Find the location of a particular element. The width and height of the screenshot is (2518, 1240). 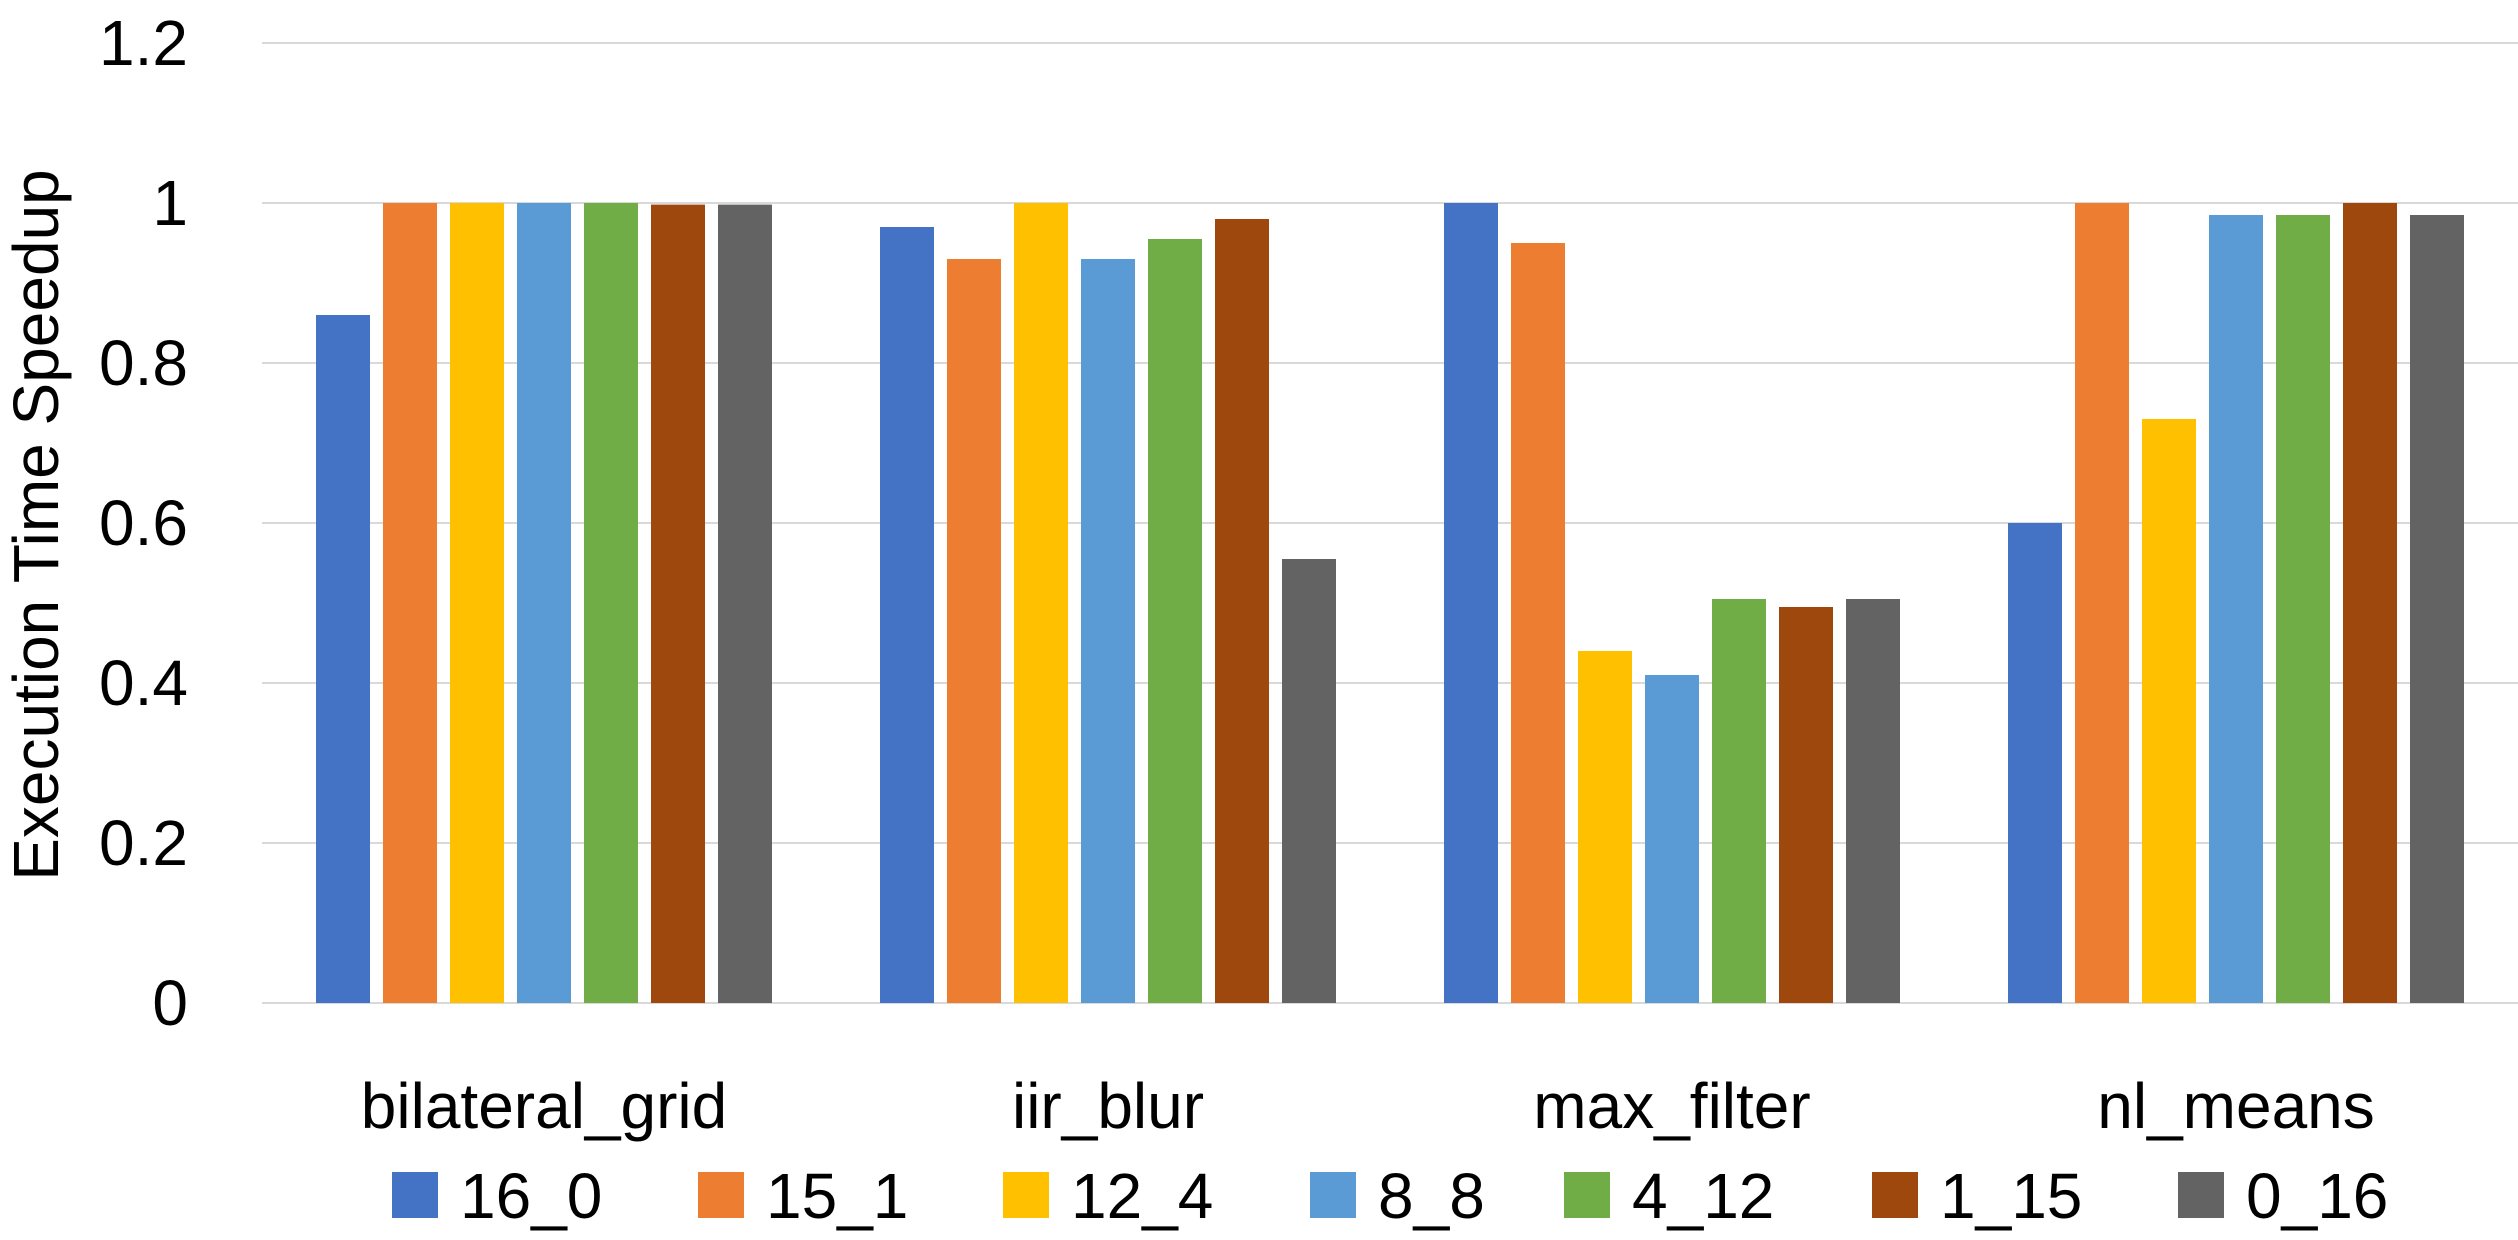

legend-item-15_1: 15_1 is located at coordinates (803, 1196).